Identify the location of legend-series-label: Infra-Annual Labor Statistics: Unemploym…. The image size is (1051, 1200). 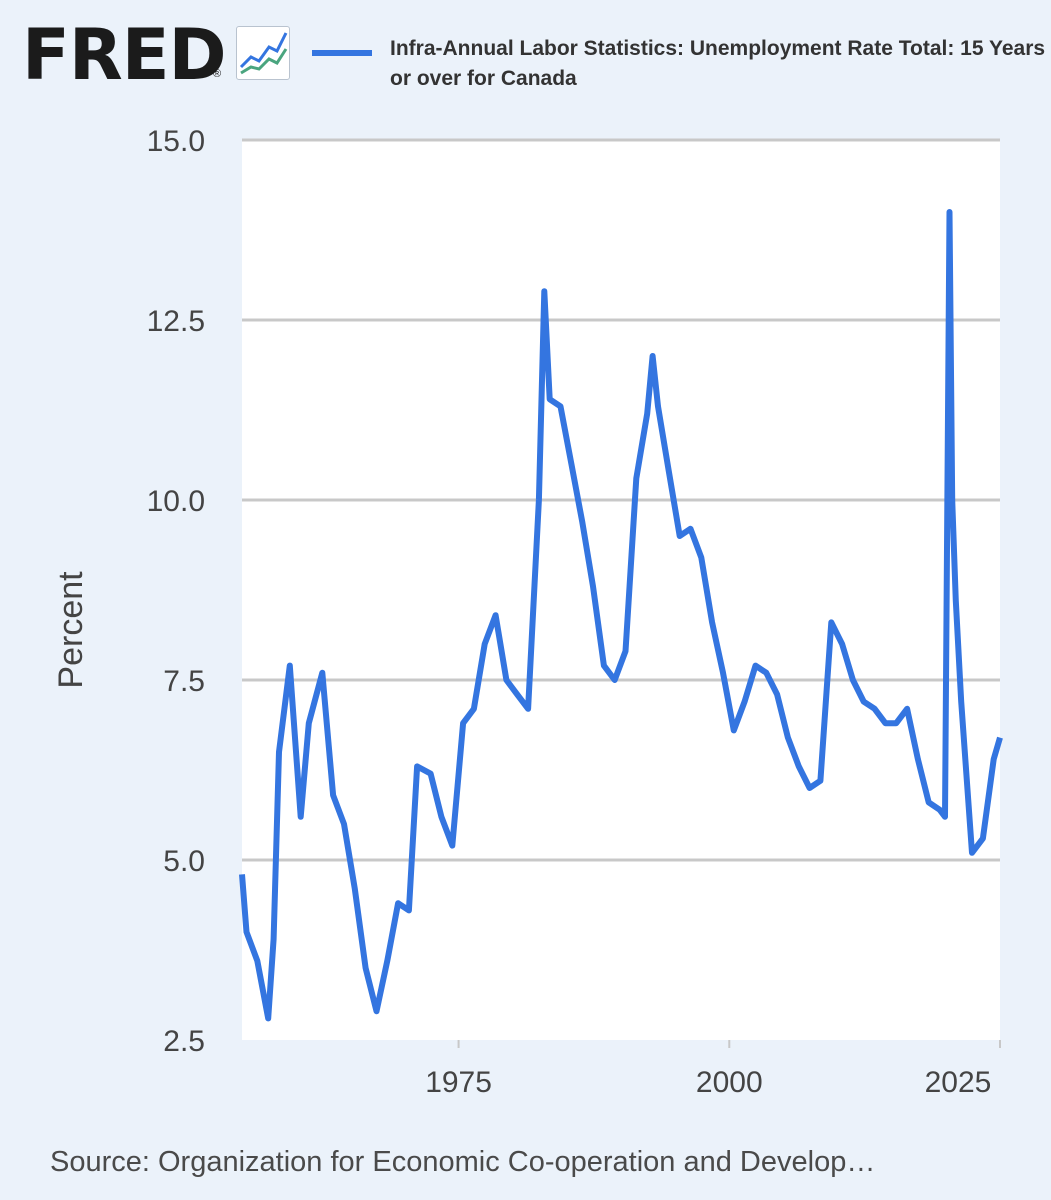
(718, 63).